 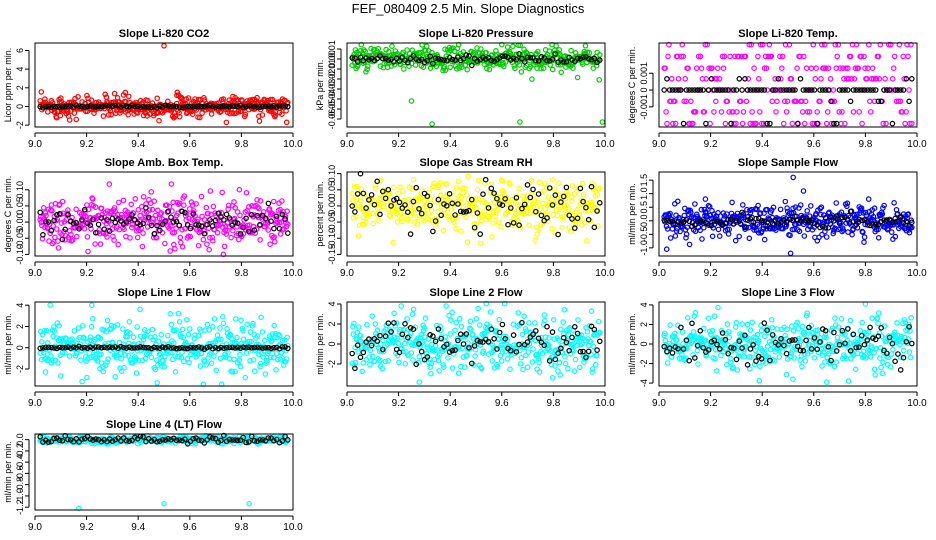 I want to click on y-tick-label: -1.0, so click(x=644, y=248).